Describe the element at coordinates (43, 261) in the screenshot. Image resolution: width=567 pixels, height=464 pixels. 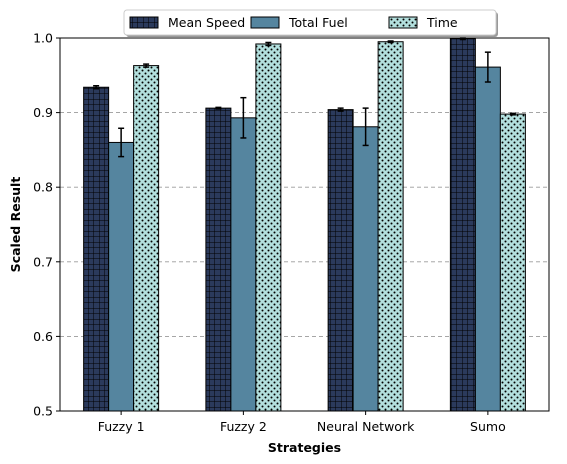
I see `y-tick-label: 0.7` at that location.